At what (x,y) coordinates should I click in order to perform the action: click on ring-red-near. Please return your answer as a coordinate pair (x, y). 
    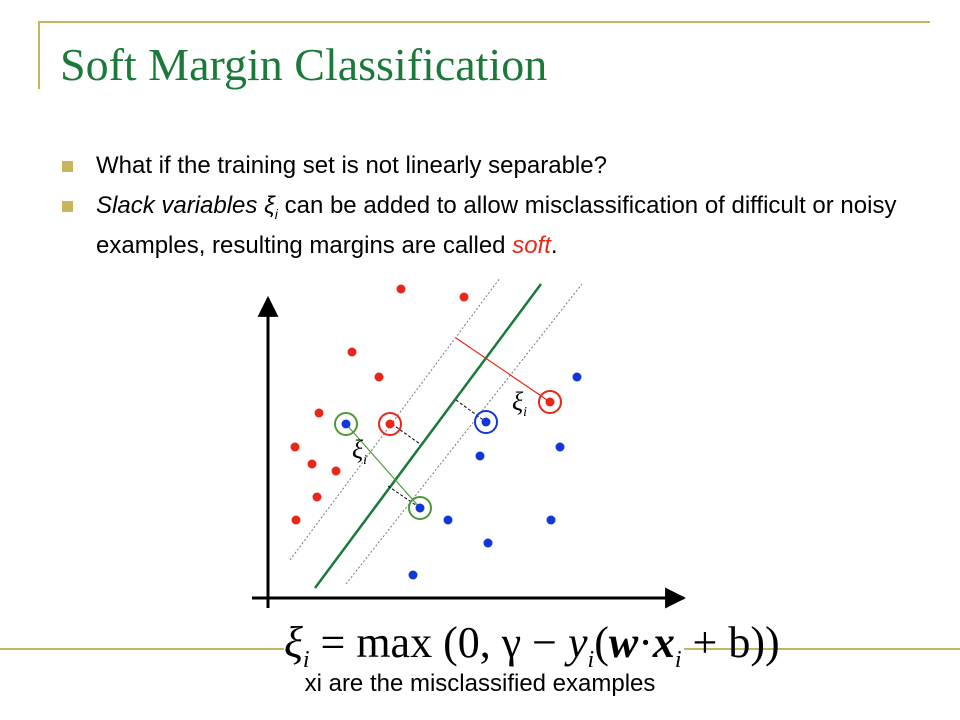
    Looking at the image, I should click on (390, 424).